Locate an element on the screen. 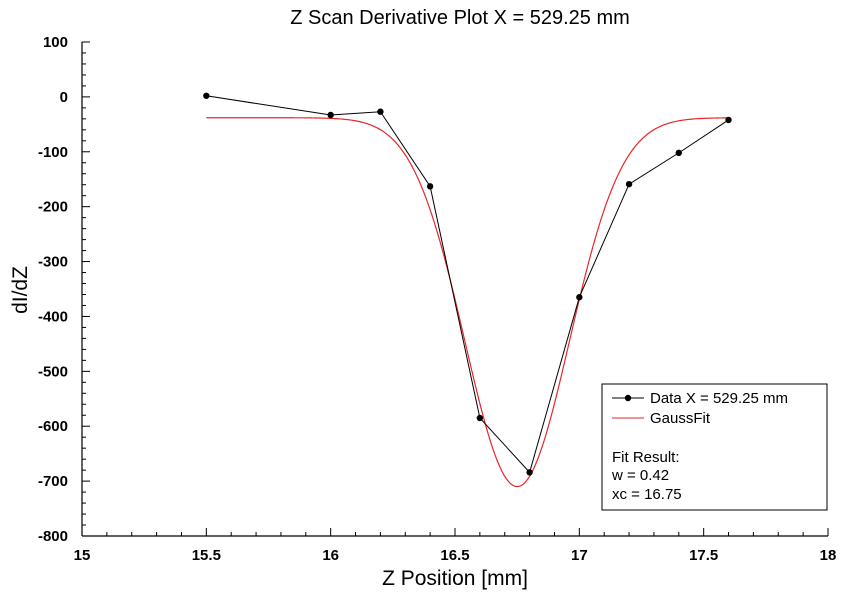 The width and height of the screenshot is (844, 594). y-tick-label: 100 is located at coordinates (55, 42).